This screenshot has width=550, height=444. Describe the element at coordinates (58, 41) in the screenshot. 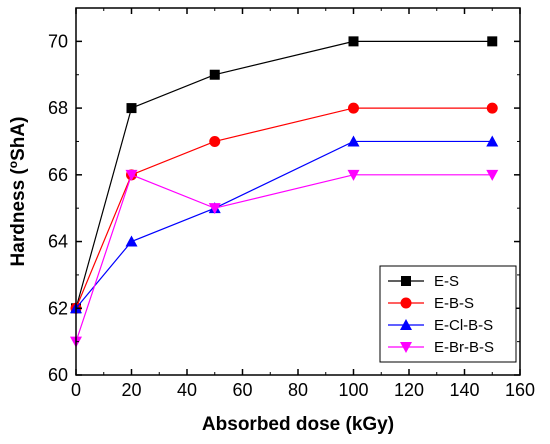

I see `y-tick-label-5: 70` at that location.